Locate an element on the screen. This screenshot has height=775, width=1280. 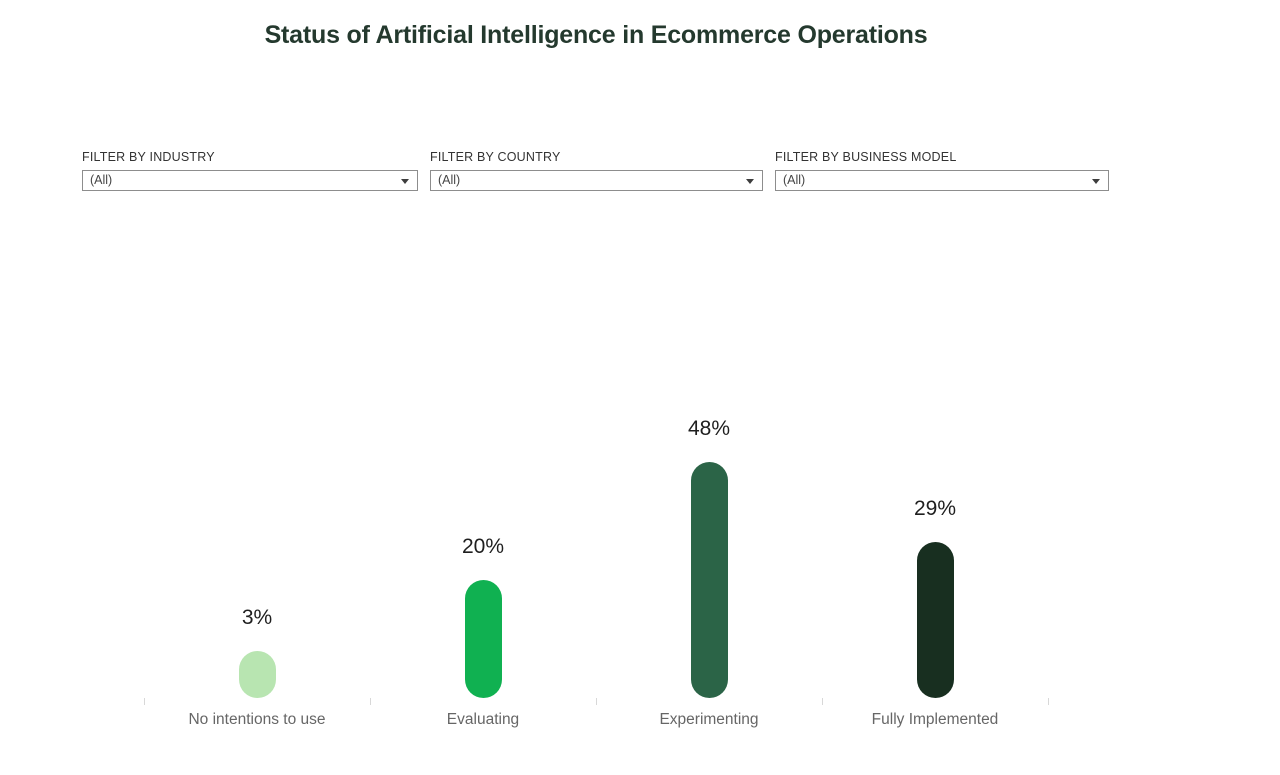
filter-country-dropdown: (All) is located at coordinates (596, 180).